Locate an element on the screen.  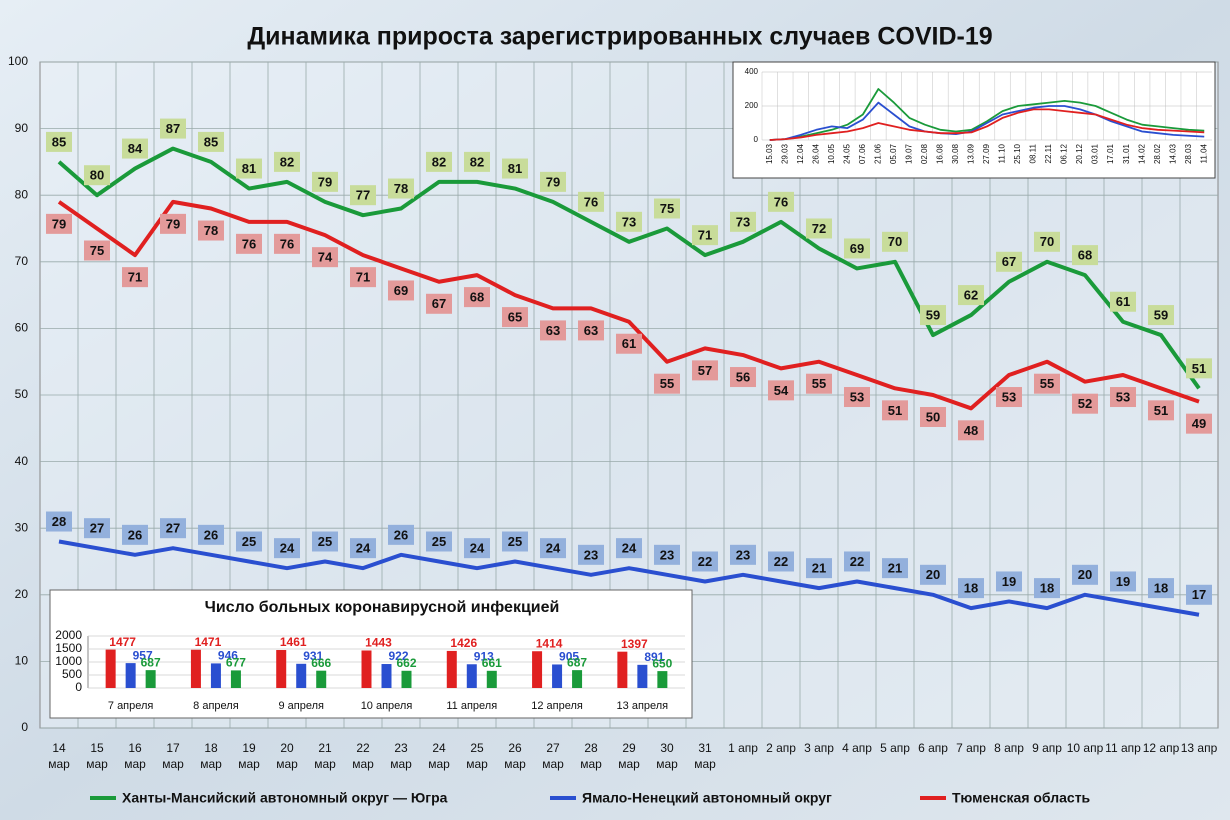
x-tick-label: 28.02 is located at coordinates (1157, 153).